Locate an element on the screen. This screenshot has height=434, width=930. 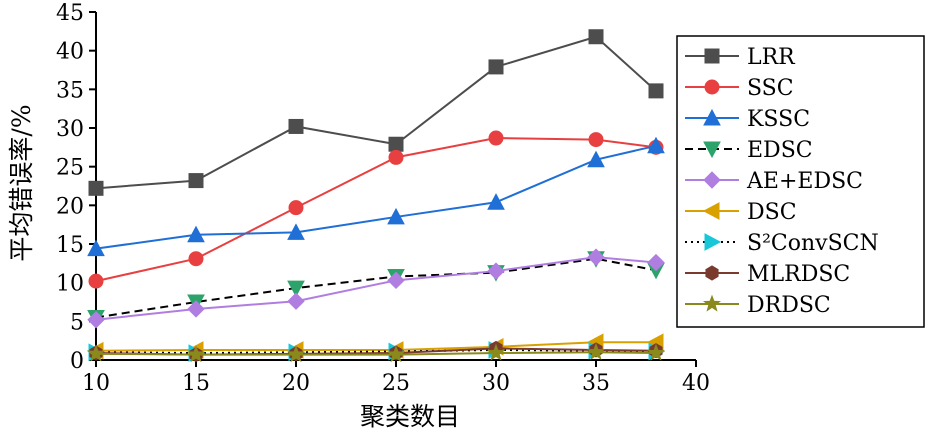
y-tick-label: 15 is located at coordinates (70, 245).